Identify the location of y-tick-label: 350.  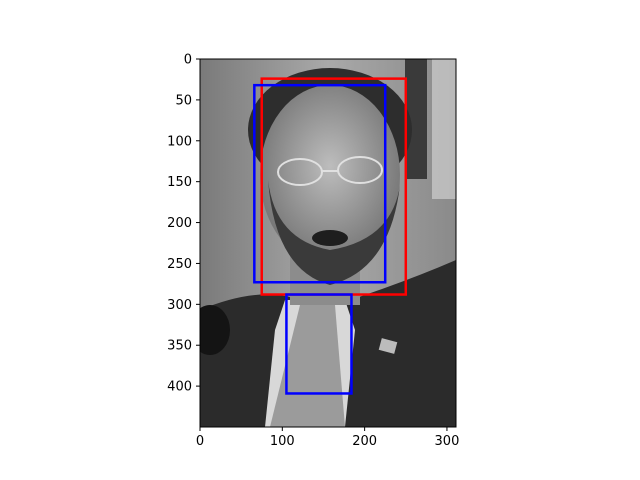
(179, 346).